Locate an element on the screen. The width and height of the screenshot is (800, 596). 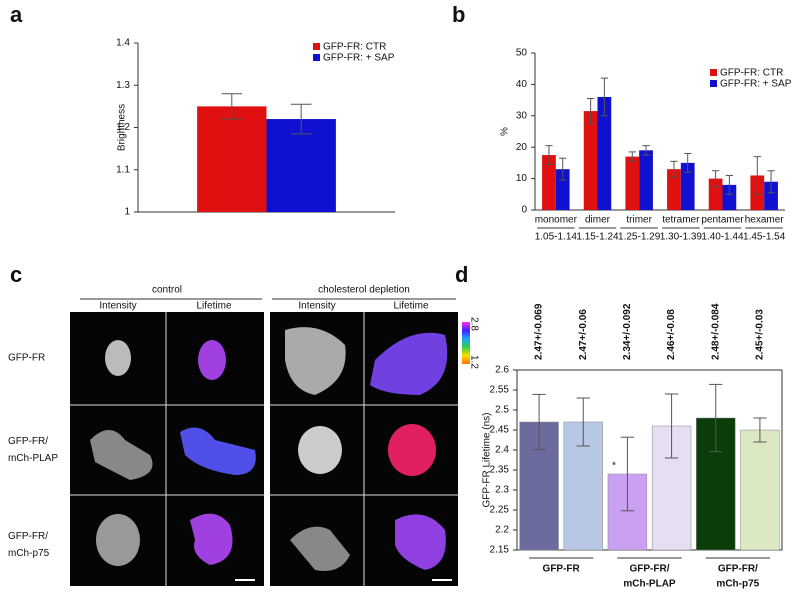
y-tick-label: 2.5 is located at coordinates (502, 410).